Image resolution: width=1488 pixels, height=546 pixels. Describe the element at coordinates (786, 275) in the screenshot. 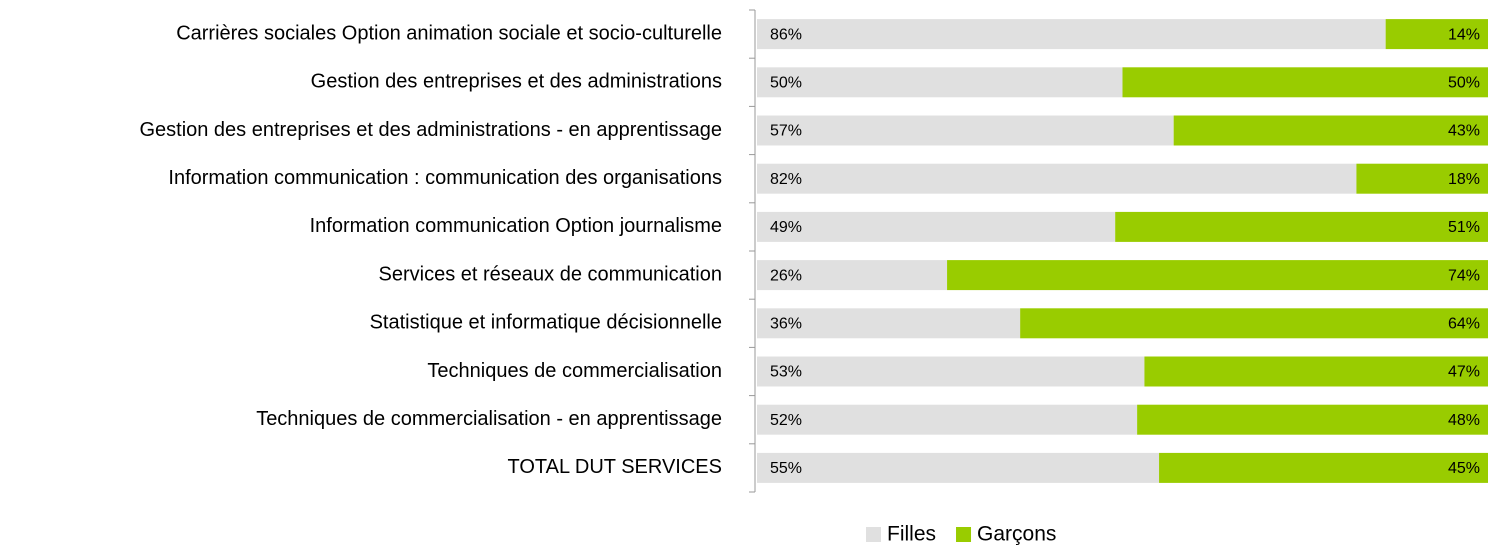

I see `value-label: 26%` at that location.